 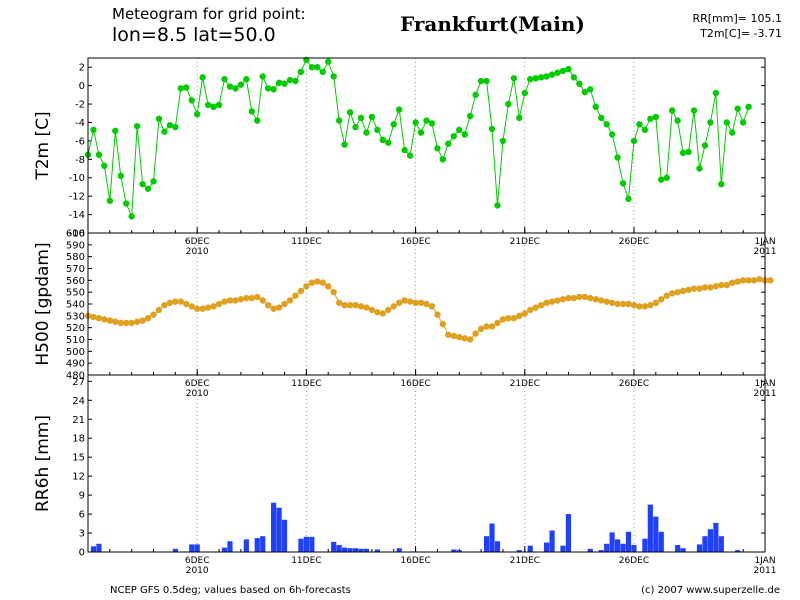 I want to click on x-tick-label: 16DEC, so click(x=415, y=561).